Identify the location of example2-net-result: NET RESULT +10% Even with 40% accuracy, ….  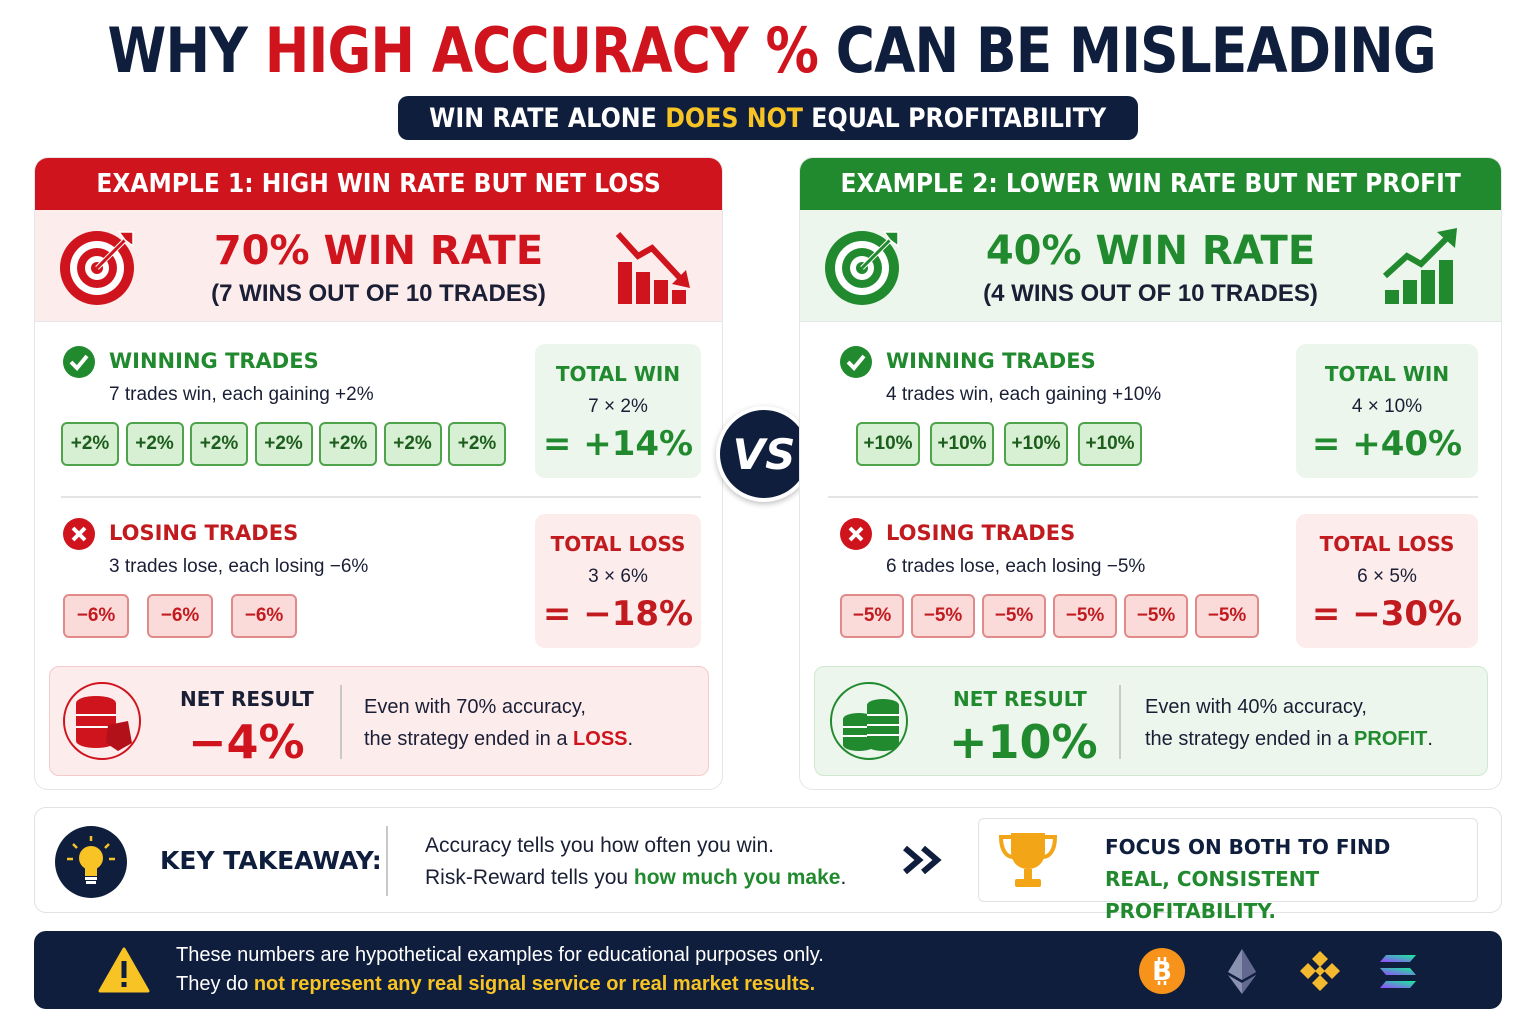
(1151, 721).